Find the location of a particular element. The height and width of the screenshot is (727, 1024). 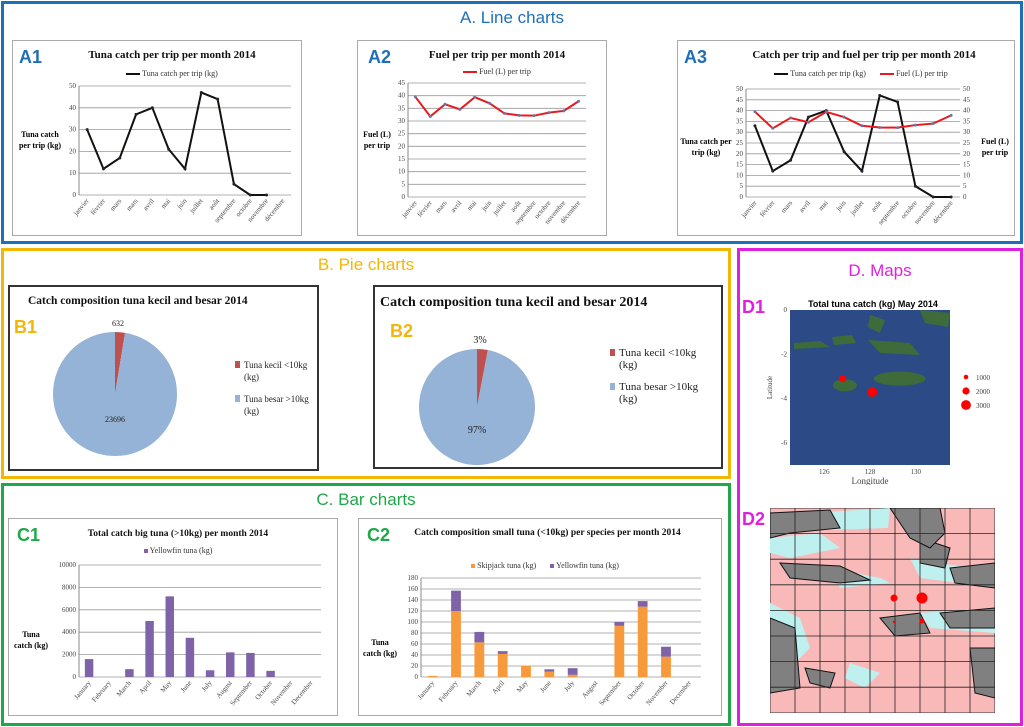

x-tick-label: janvier is located at coordinates (81, 207).